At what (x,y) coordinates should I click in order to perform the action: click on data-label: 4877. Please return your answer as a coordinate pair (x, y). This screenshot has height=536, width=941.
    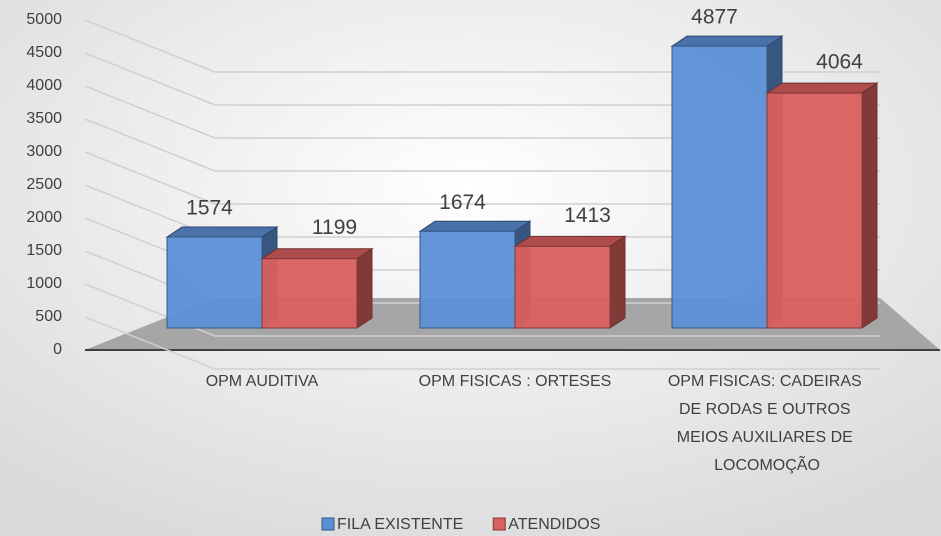
    Looking at the image, I should click on (714, 17).